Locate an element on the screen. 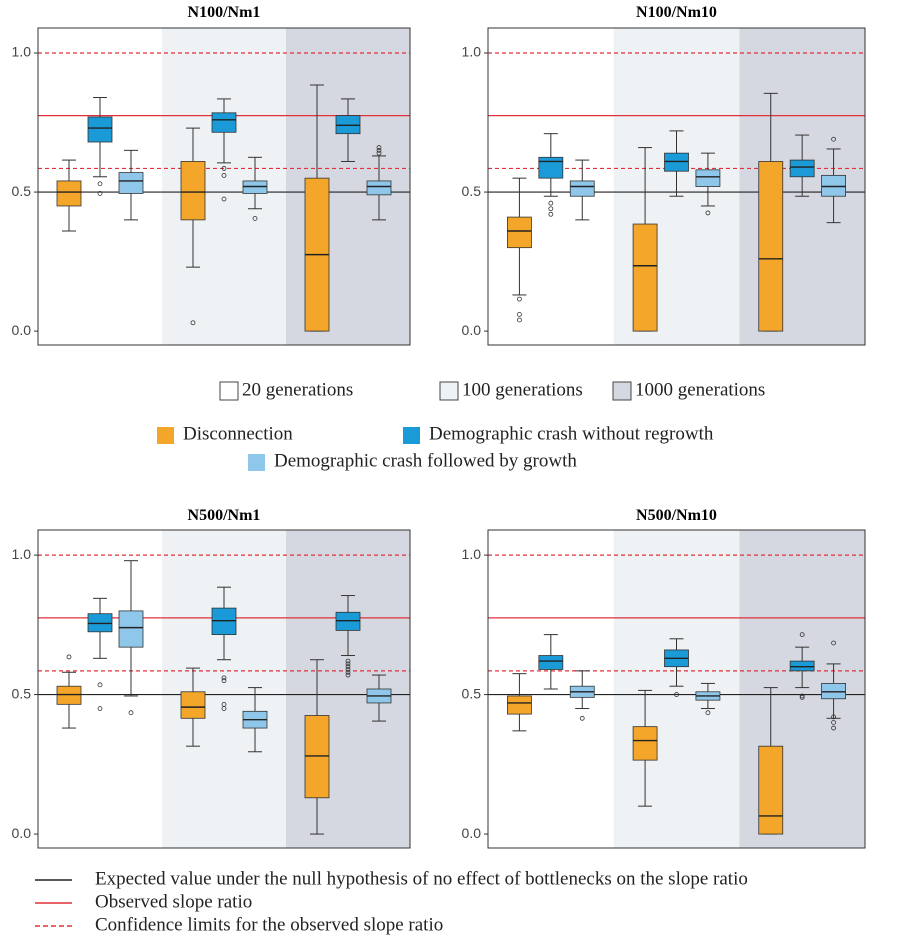  legend-label: Observed slope ratio is located at coordinates (173, 901).